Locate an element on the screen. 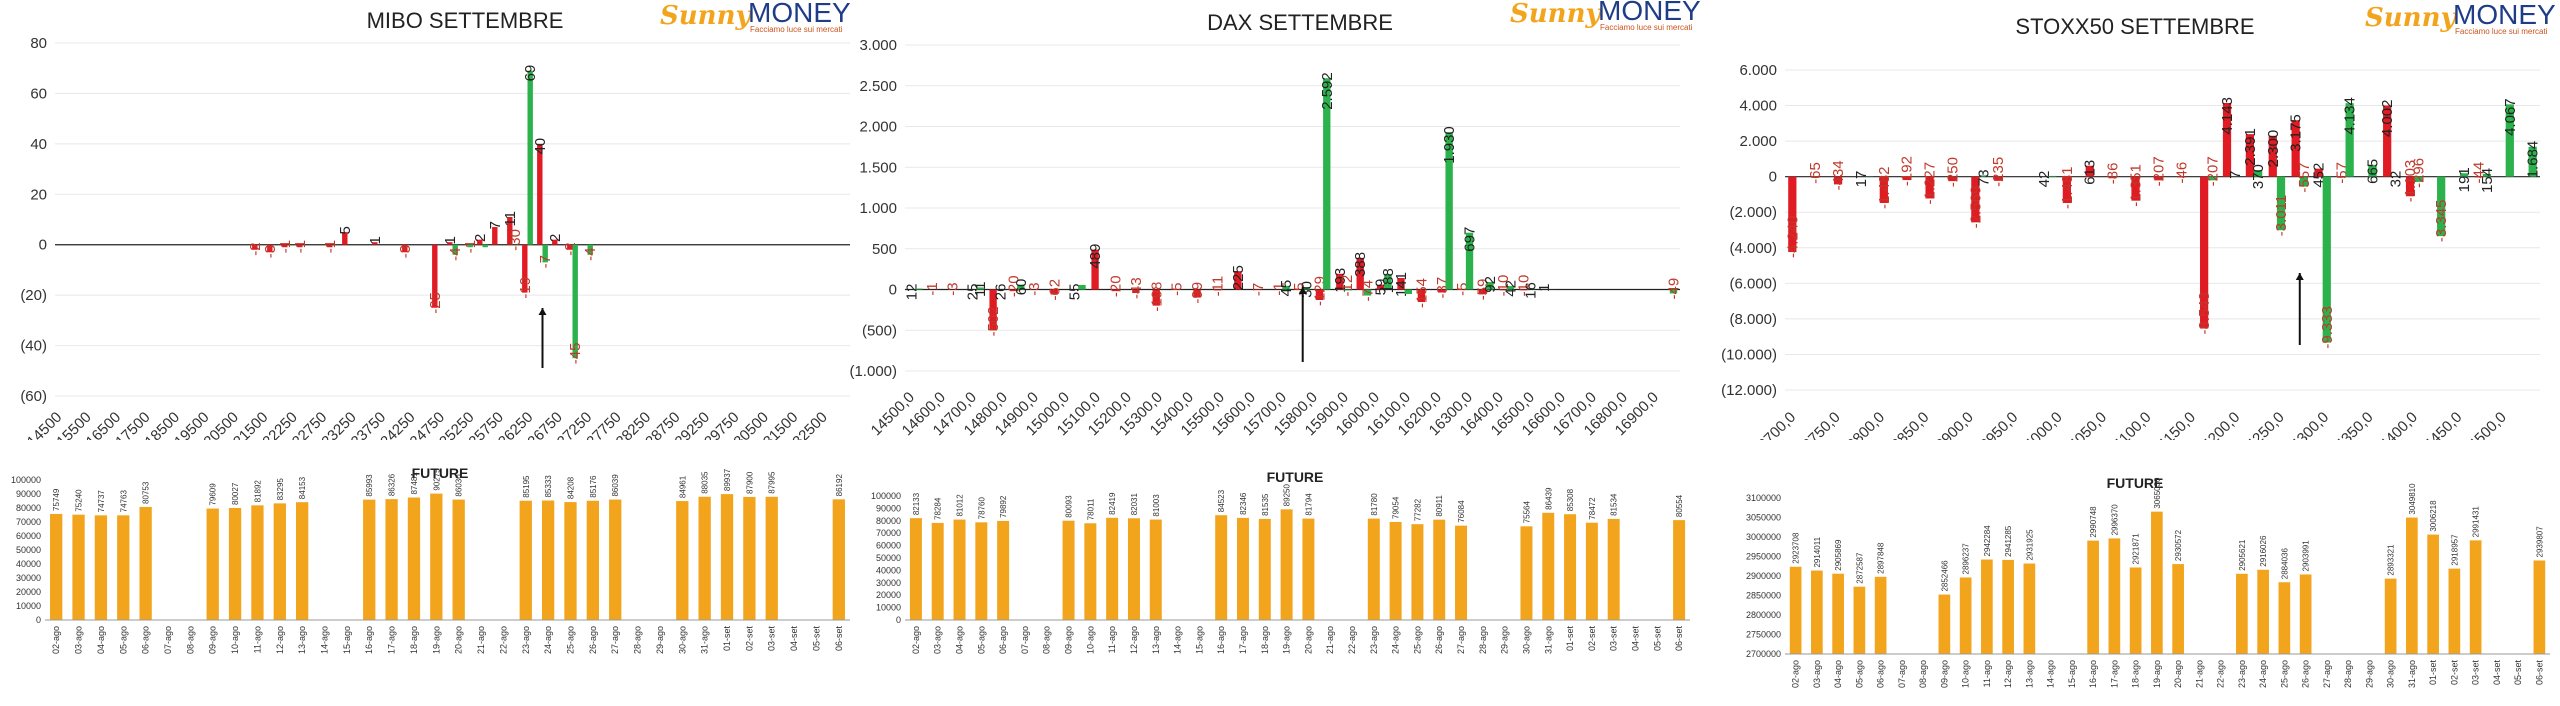 This screenshot has width=2560, height=706. bar-data-label: 489 is located at coordinates (1095, 256).